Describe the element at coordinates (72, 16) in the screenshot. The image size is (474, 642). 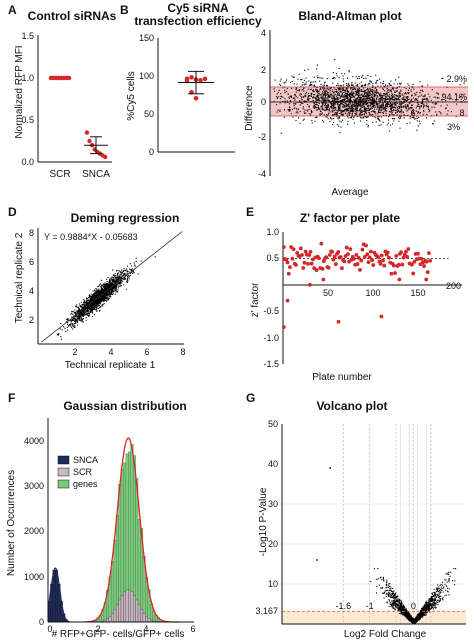
I see `panel-a-title: Control siRNAs` at that location.